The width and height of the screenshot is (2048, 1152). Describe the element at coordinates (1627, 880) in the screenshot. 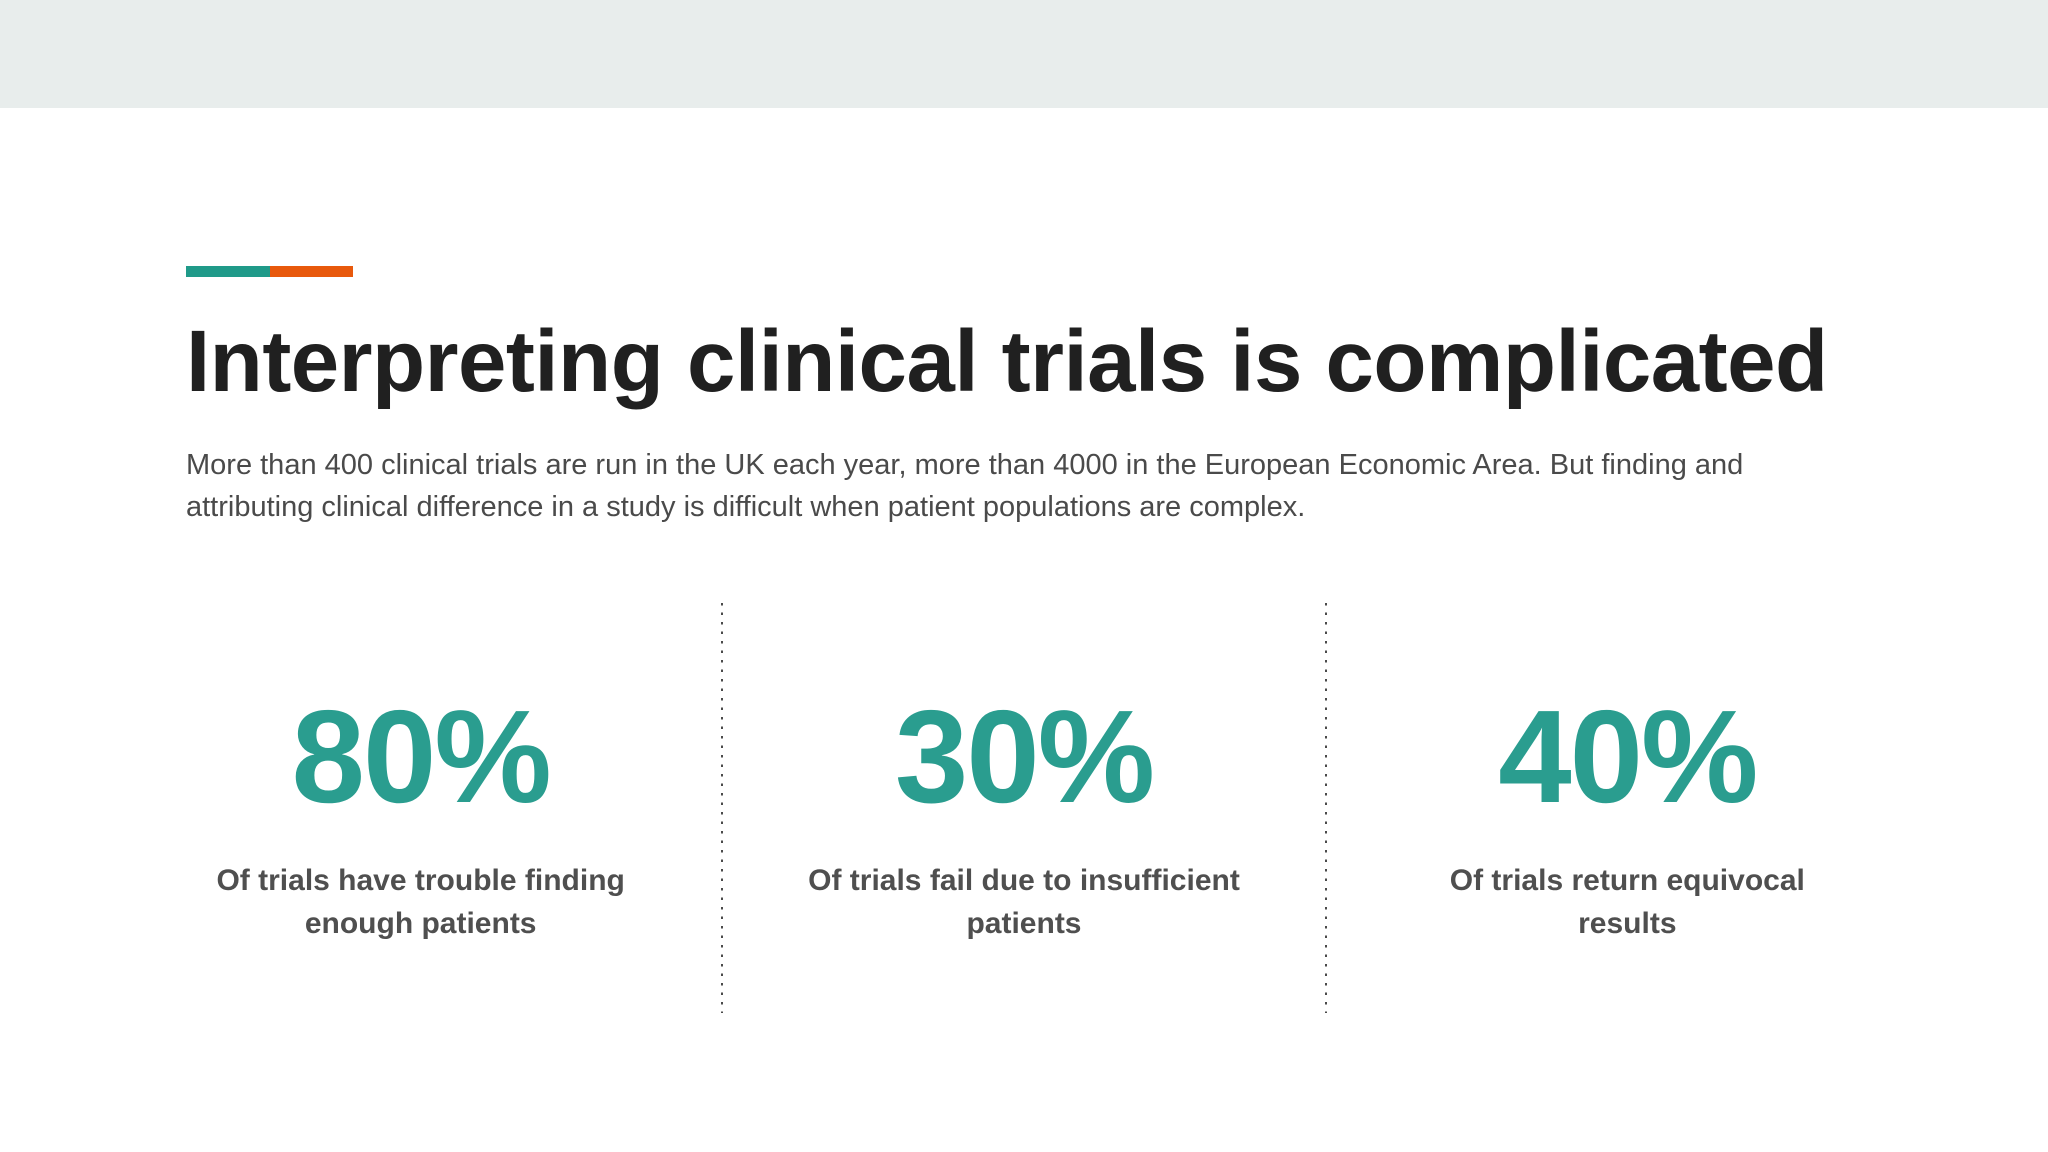

I see `stat-label-line-1: Of trials return equivocal` at that location.